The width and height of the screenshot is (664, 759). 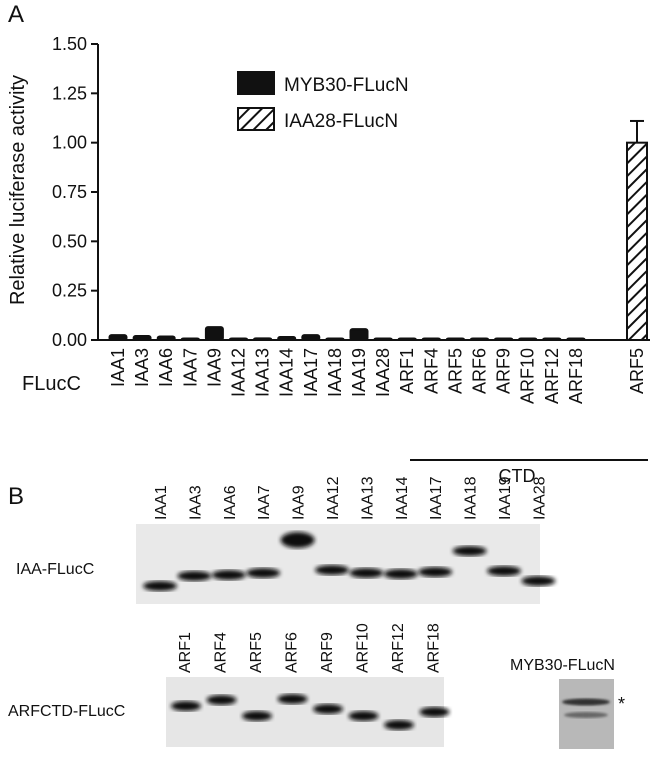 What do you see at coordinates (528, 376) in the screenshot?
I see `x-tick-label: ARF10` at bounding box center [528, 376].